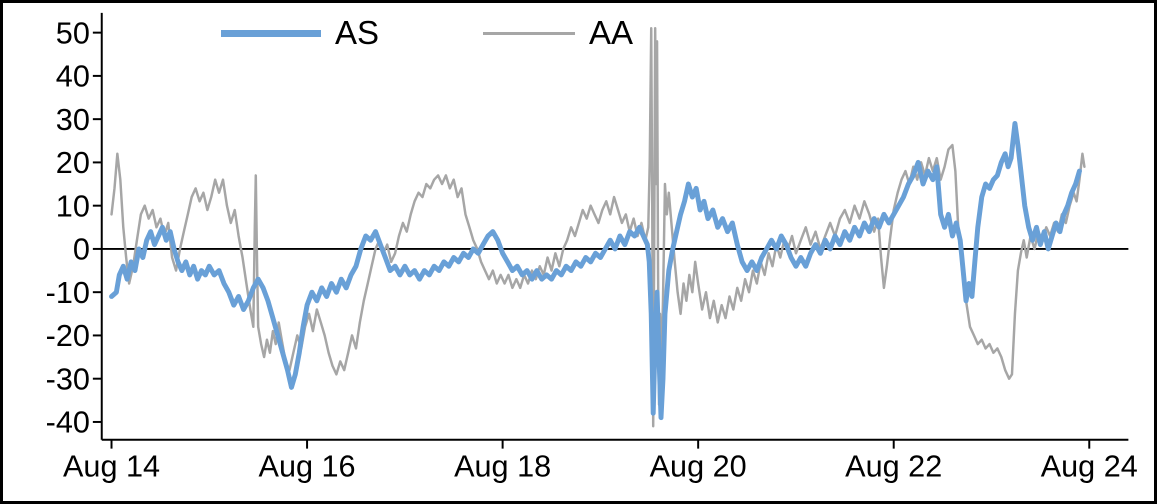  What do you see at coordinates (68, 293) in the screenshot?
I see `y-tick-label: -10` at bounding box center [68, 293].